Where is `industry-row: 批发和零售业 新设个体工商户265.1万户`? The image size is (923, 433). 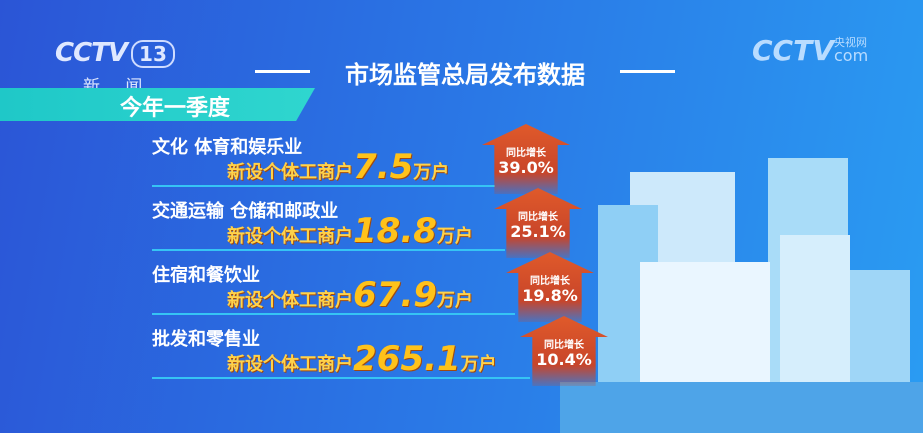
industry-row: 批发和零售业 新设个体工商户265.1万户 is located at coordinates (341, 352).